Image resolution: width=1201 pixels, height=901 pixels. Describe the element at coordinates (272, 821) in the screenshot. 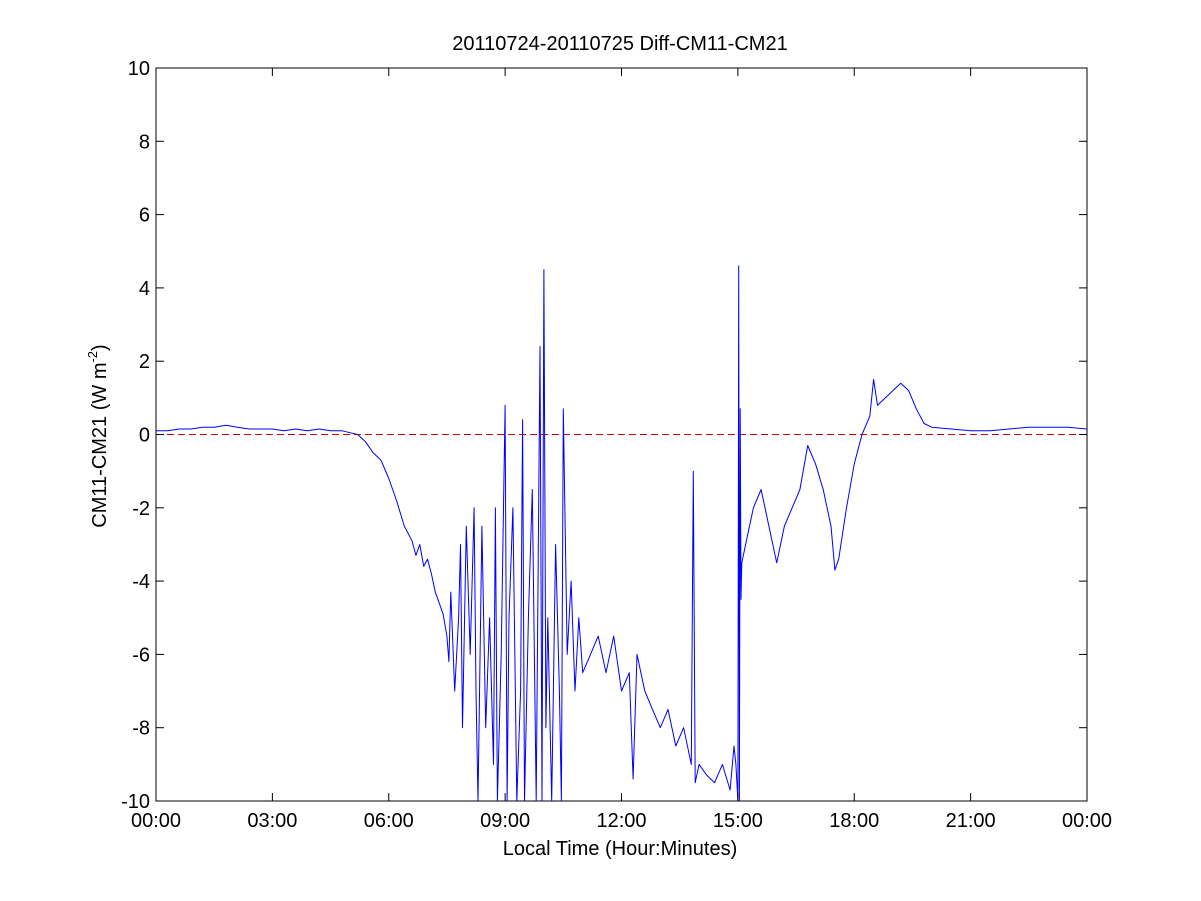

I see `x-tick-label: 03:00` at that location.